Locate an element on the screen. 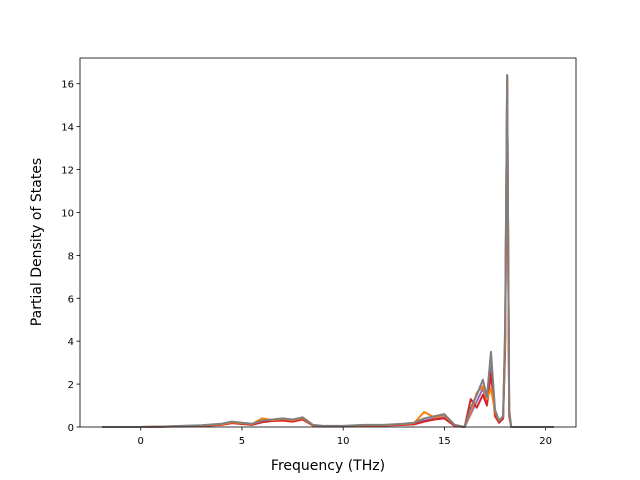 Image resolution: width=640 pixels, height=480 pixels. y-tick-label: 0 is located at coordinates (71, 428).